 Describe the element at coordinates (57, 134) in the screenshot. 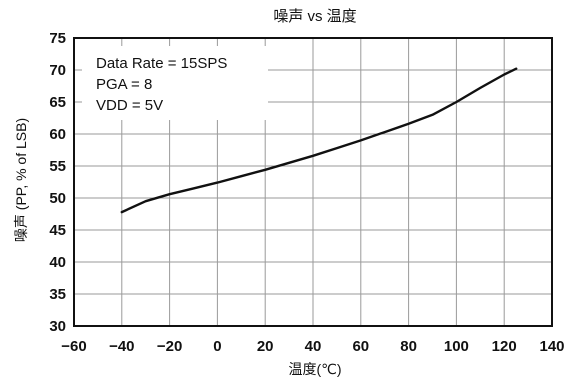

I see `y-tick-label: 60` at that location.